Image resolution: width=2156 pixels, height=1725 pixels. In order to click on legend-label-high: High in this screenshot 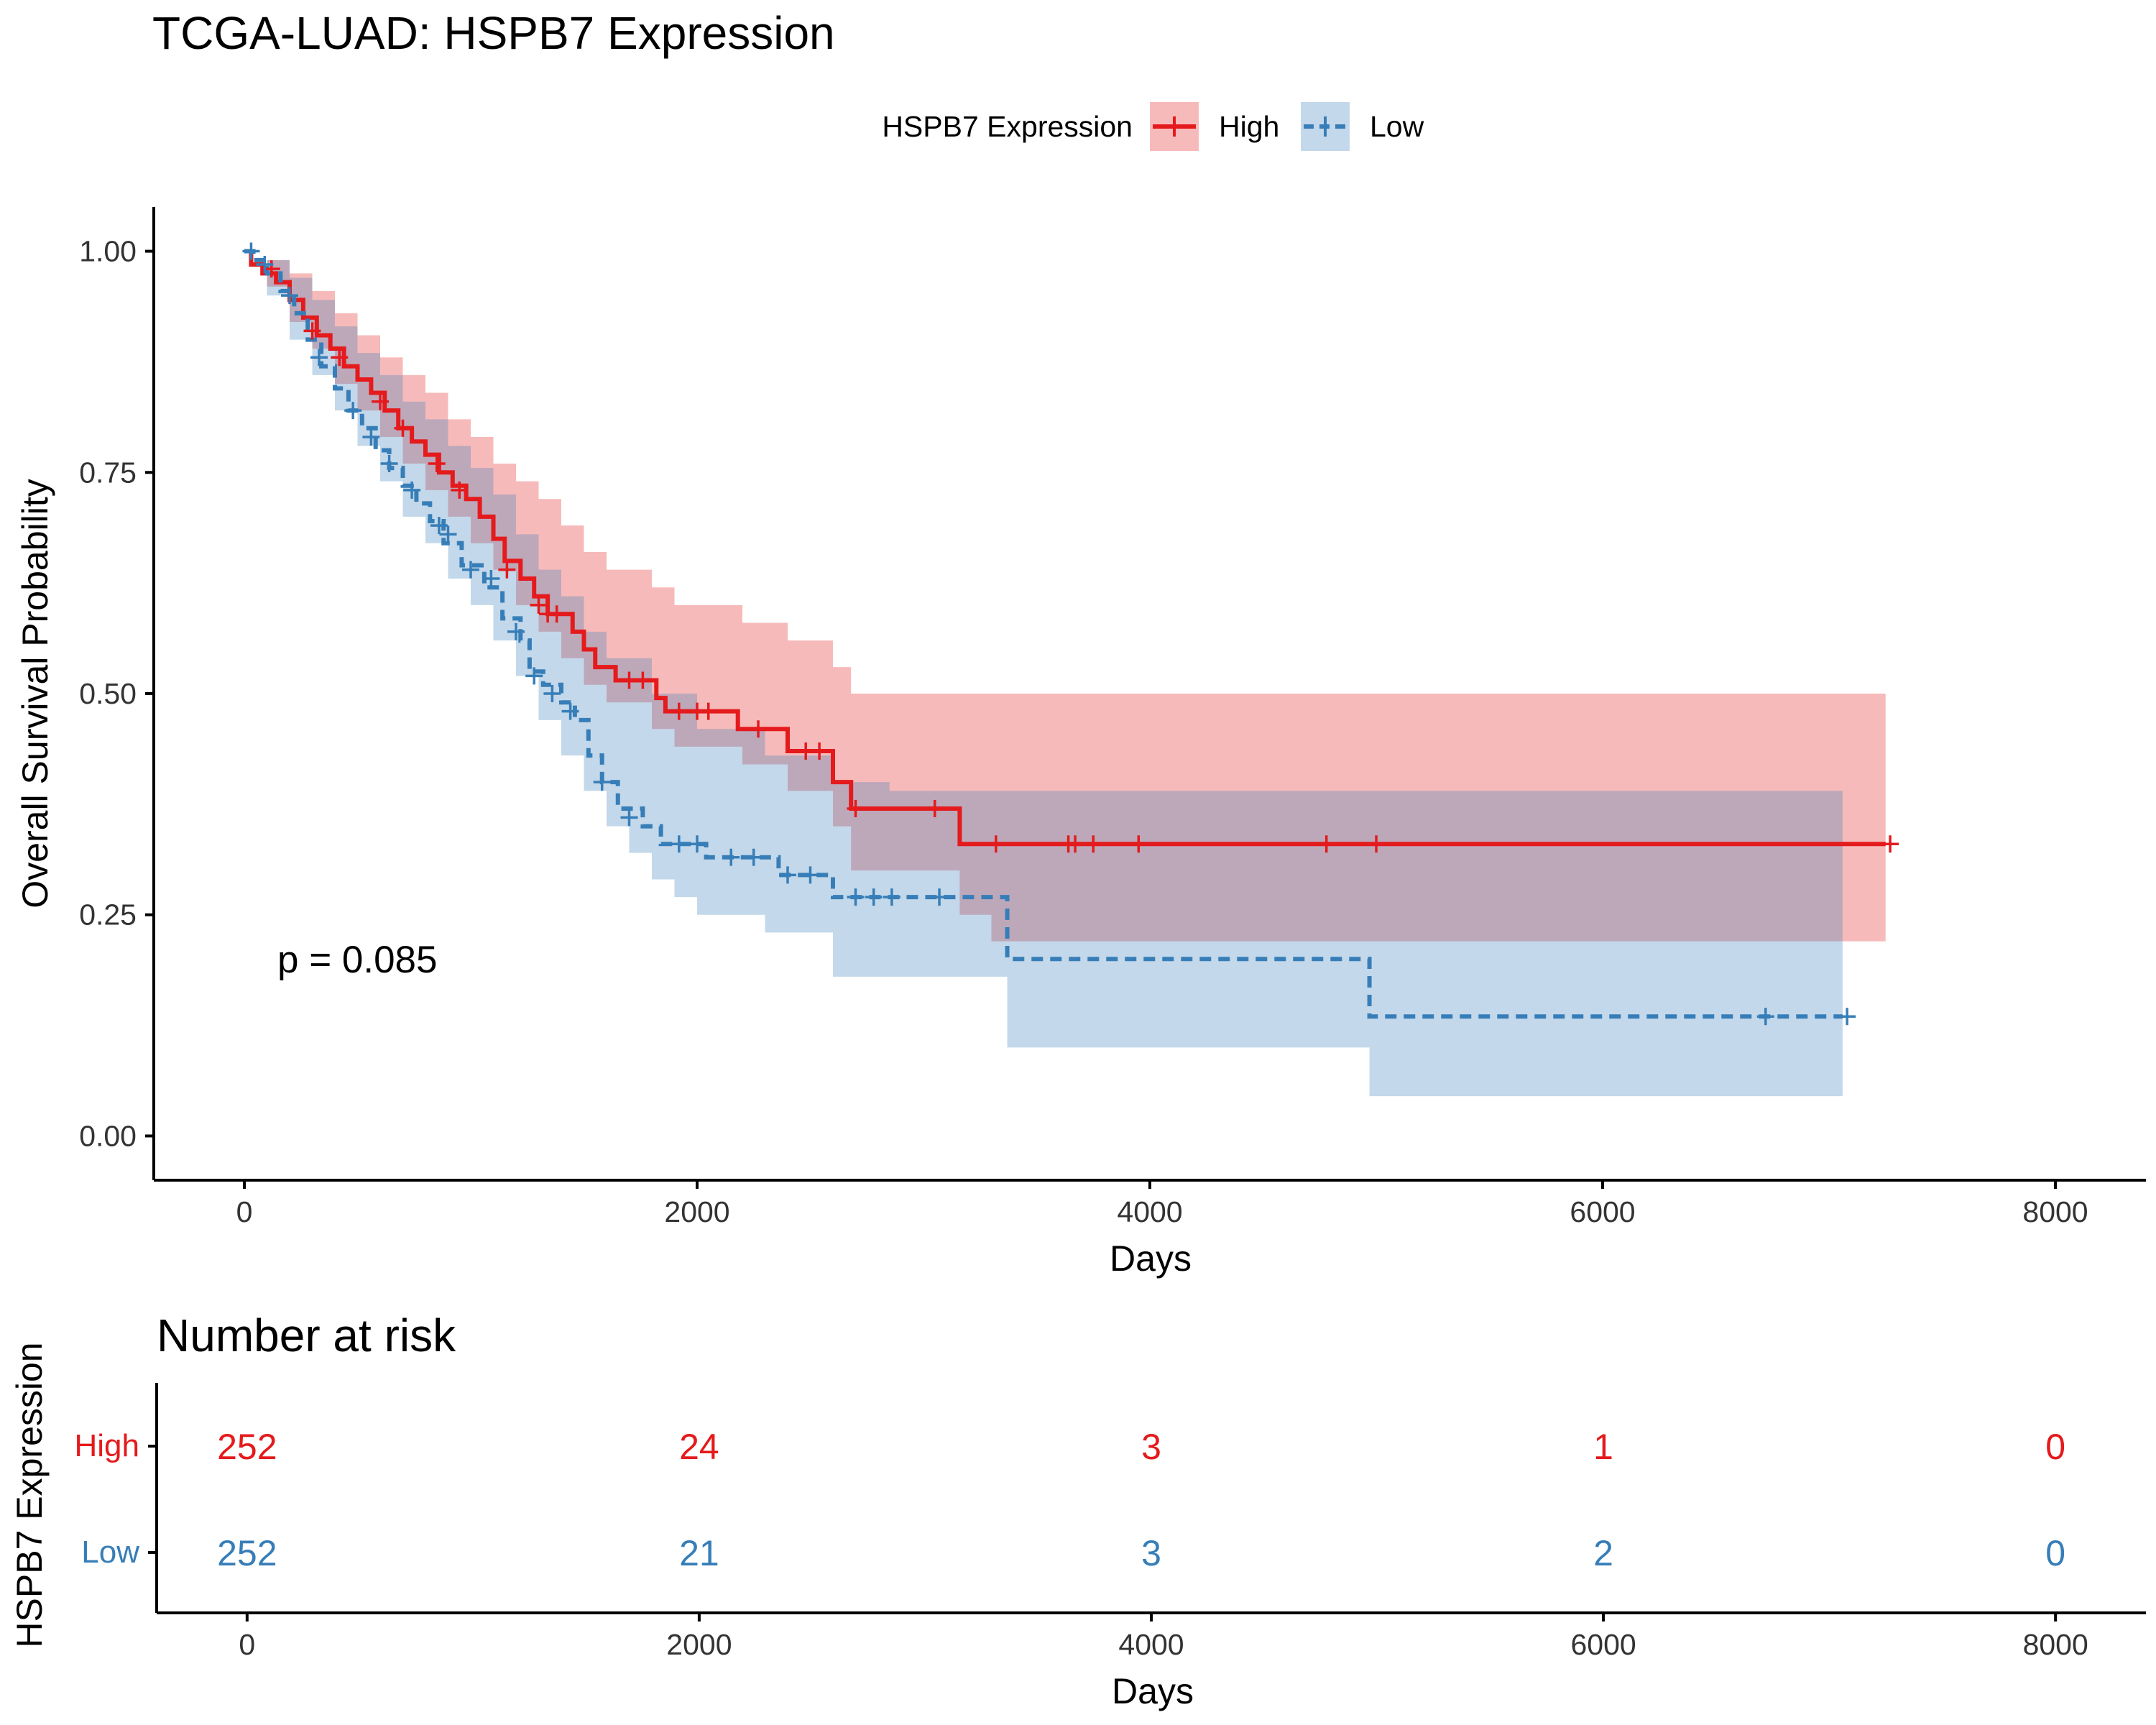, I will do `click(1249, 126)`.